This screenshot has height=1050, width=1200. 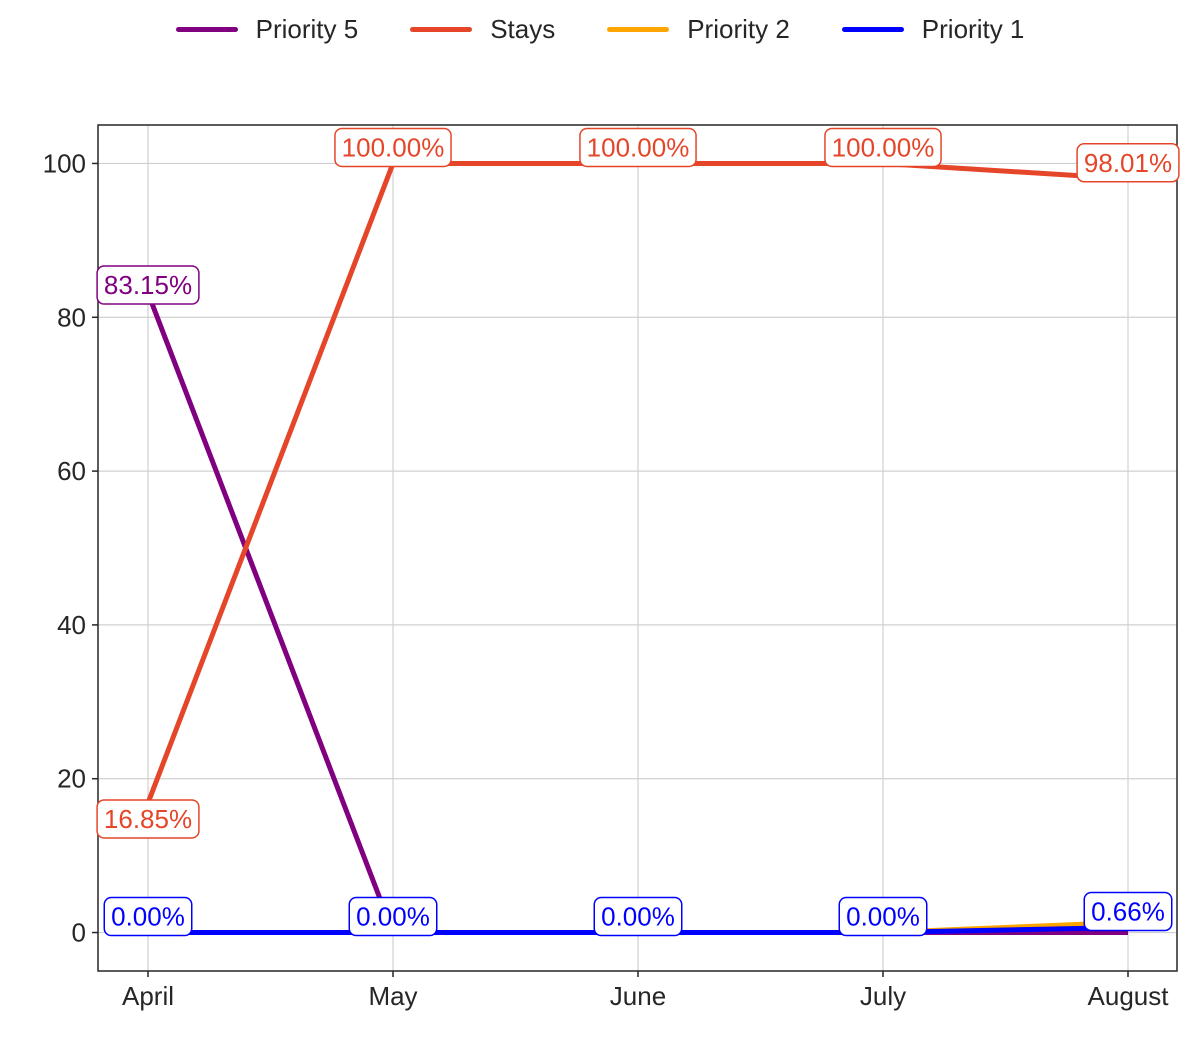 I want to click on x-tick-label: August, so click(x=1129, y=996).